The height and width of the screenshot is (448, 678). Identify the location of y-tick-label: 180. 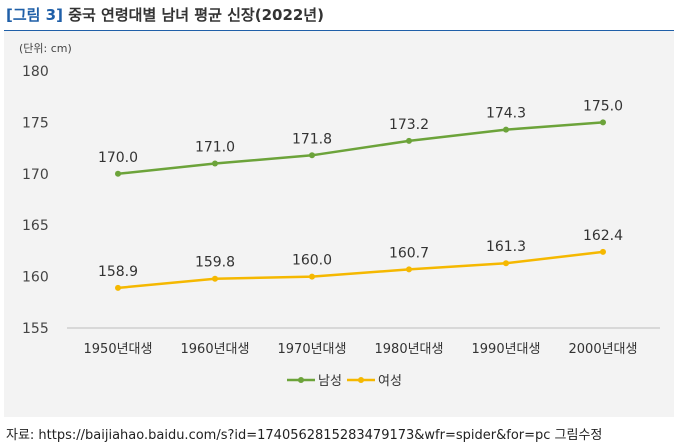
(35, 72).